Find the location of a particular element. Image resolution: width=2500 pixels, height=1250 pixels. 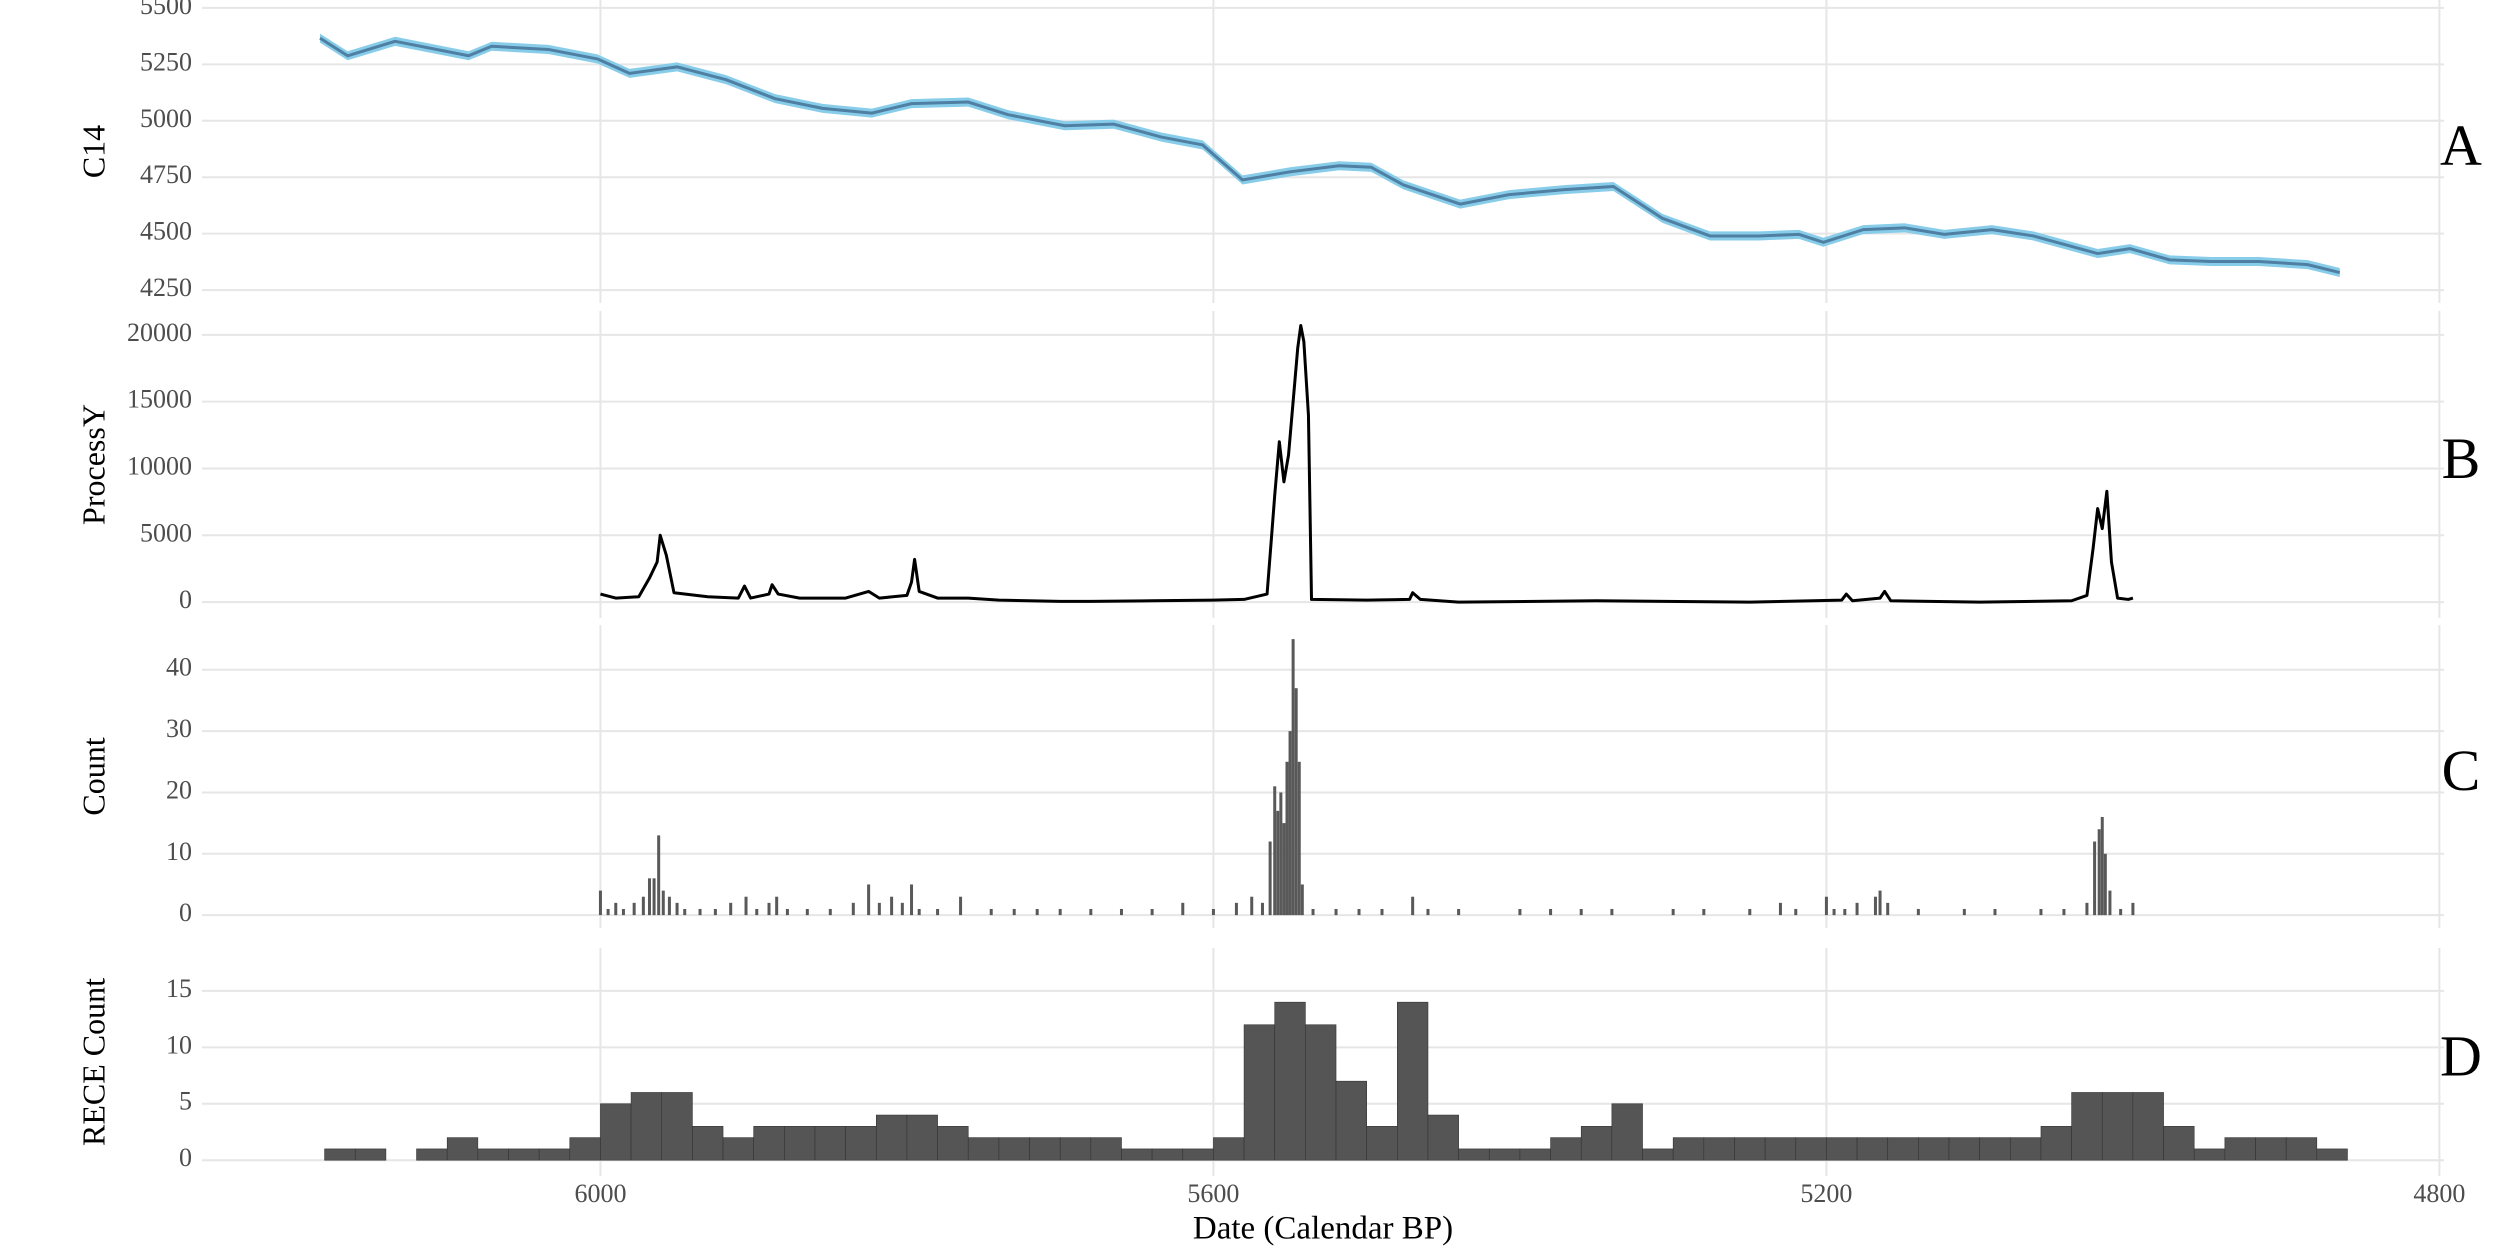

y-tick-label: 20000 is located at coordinates (159, 332).